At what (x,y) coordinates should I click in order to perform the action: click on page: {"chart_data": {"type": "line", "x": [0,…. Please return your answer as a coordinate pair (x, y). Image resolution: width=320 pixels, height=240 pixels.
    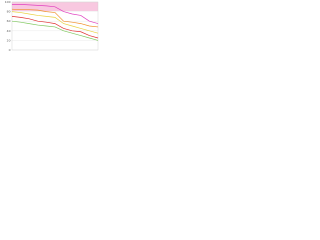
    Looking at the image, I should click on (50, 27).